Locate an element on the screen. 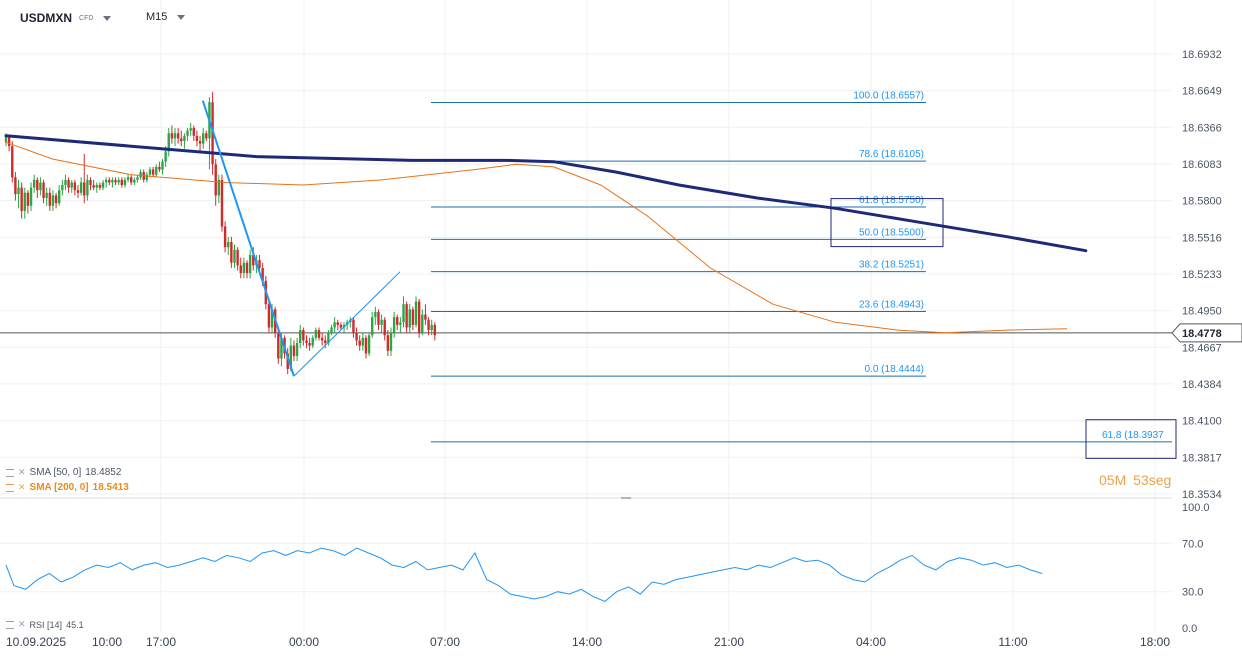 This screenshot has height=659, width=1242. price-tick-label: 18.3817 is located at coordinates (1202, 458).